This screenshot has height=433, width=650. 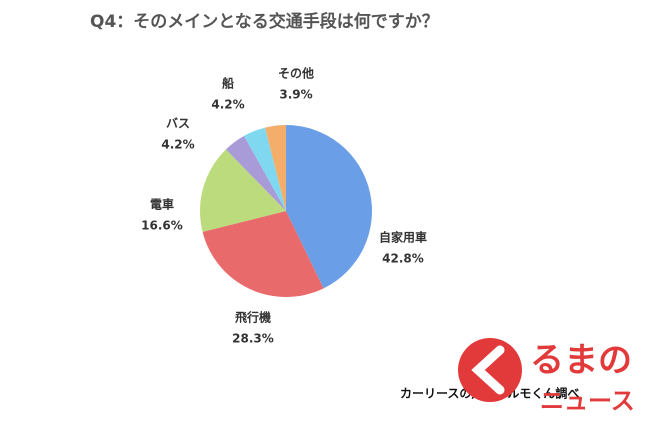 I want to click on slice-label: 自家用車, so click(x=403, y=237).